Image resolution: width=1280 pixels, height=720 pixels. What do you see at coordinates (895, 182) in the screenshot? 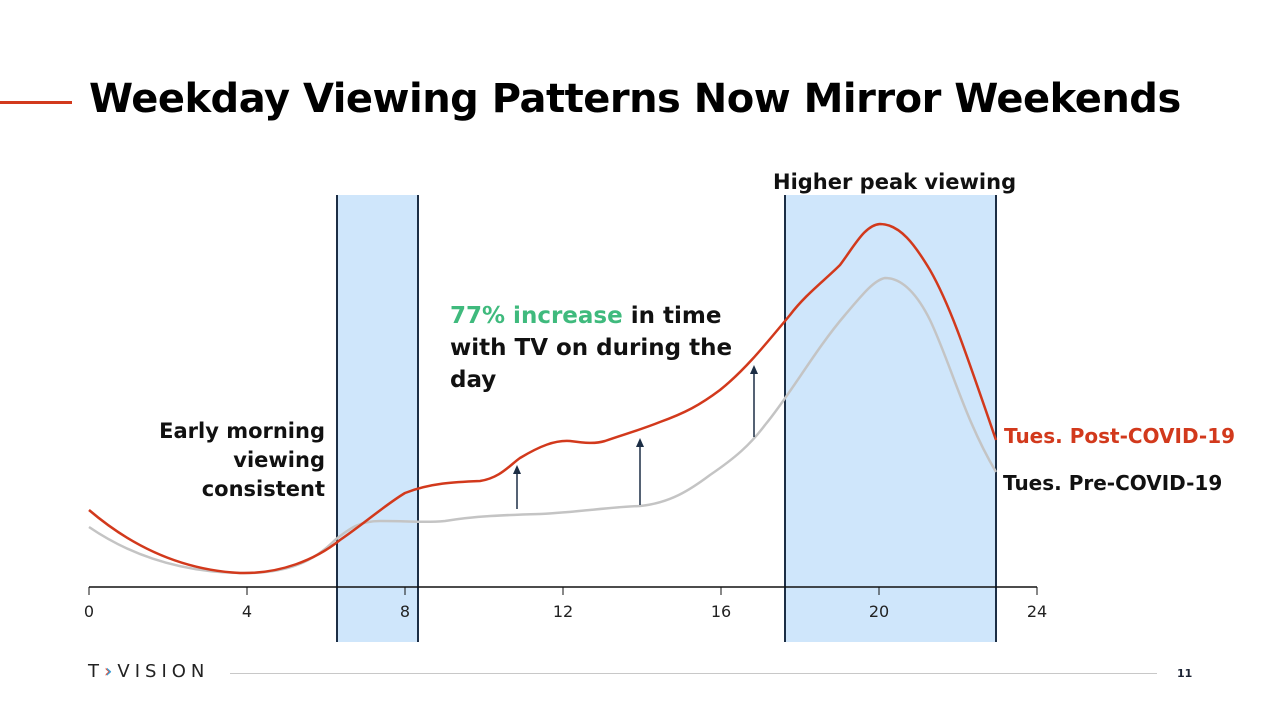
I see `annotation-peak: Higher peak viewing` at bounding box center [895, 182].